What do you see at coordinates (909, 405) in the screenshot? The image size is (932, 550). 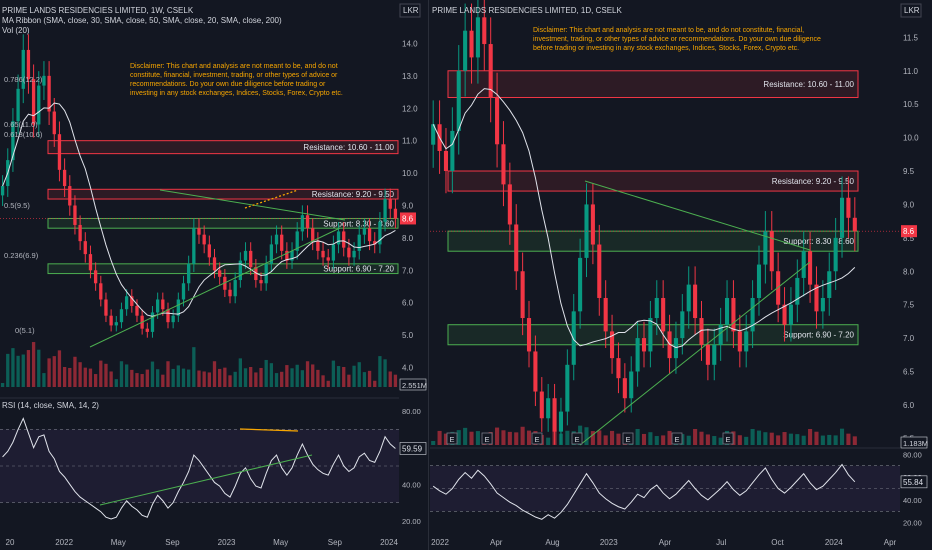 I see `price-tick-label: 6.0` at bounding box center [909, 405].